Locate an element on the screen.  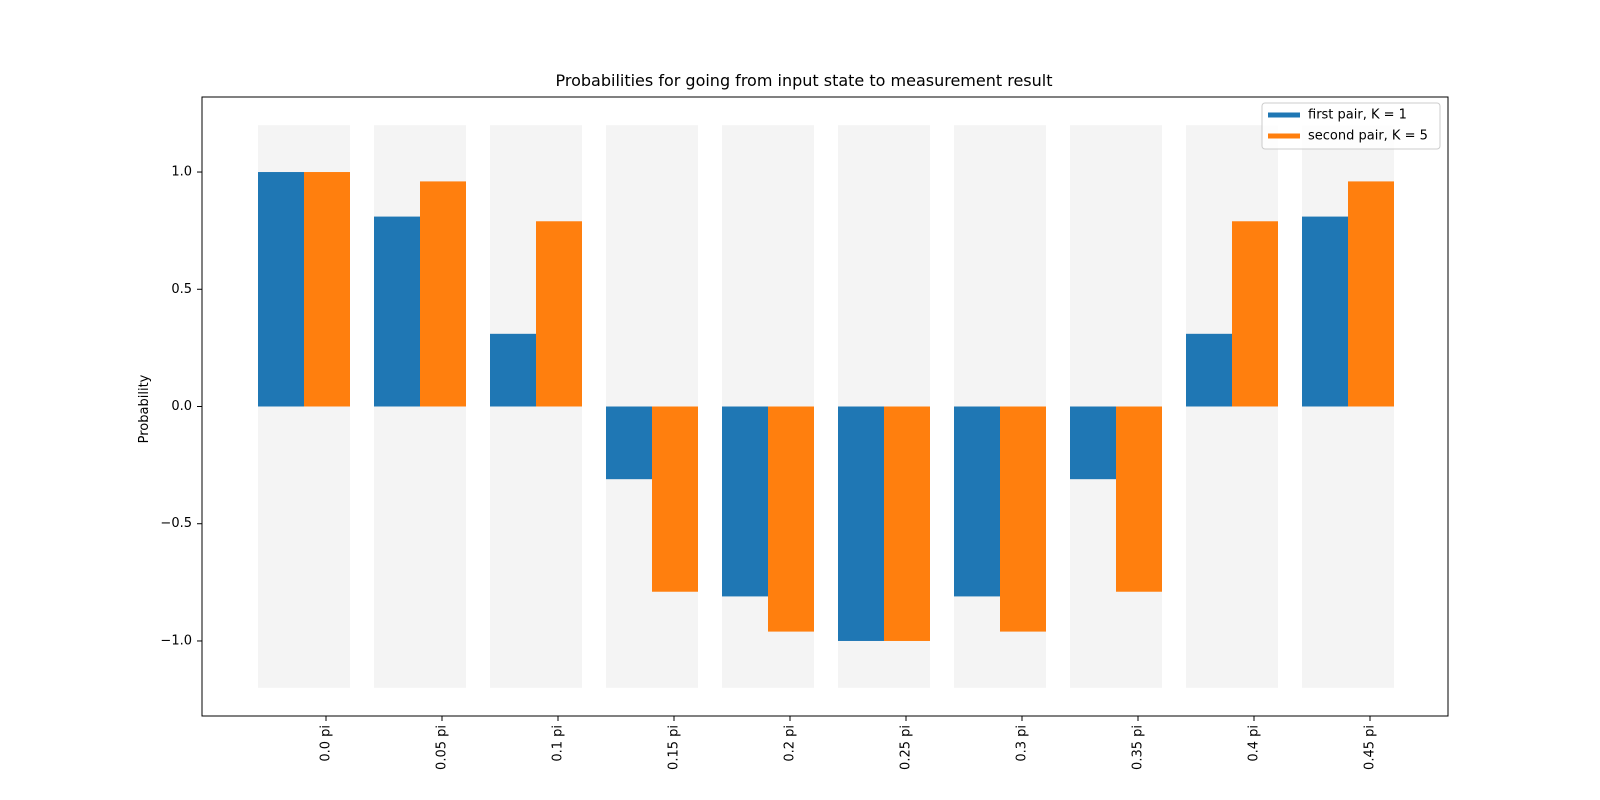
x-tick-label: 0.1 pi is located at coordinates (558, 743).